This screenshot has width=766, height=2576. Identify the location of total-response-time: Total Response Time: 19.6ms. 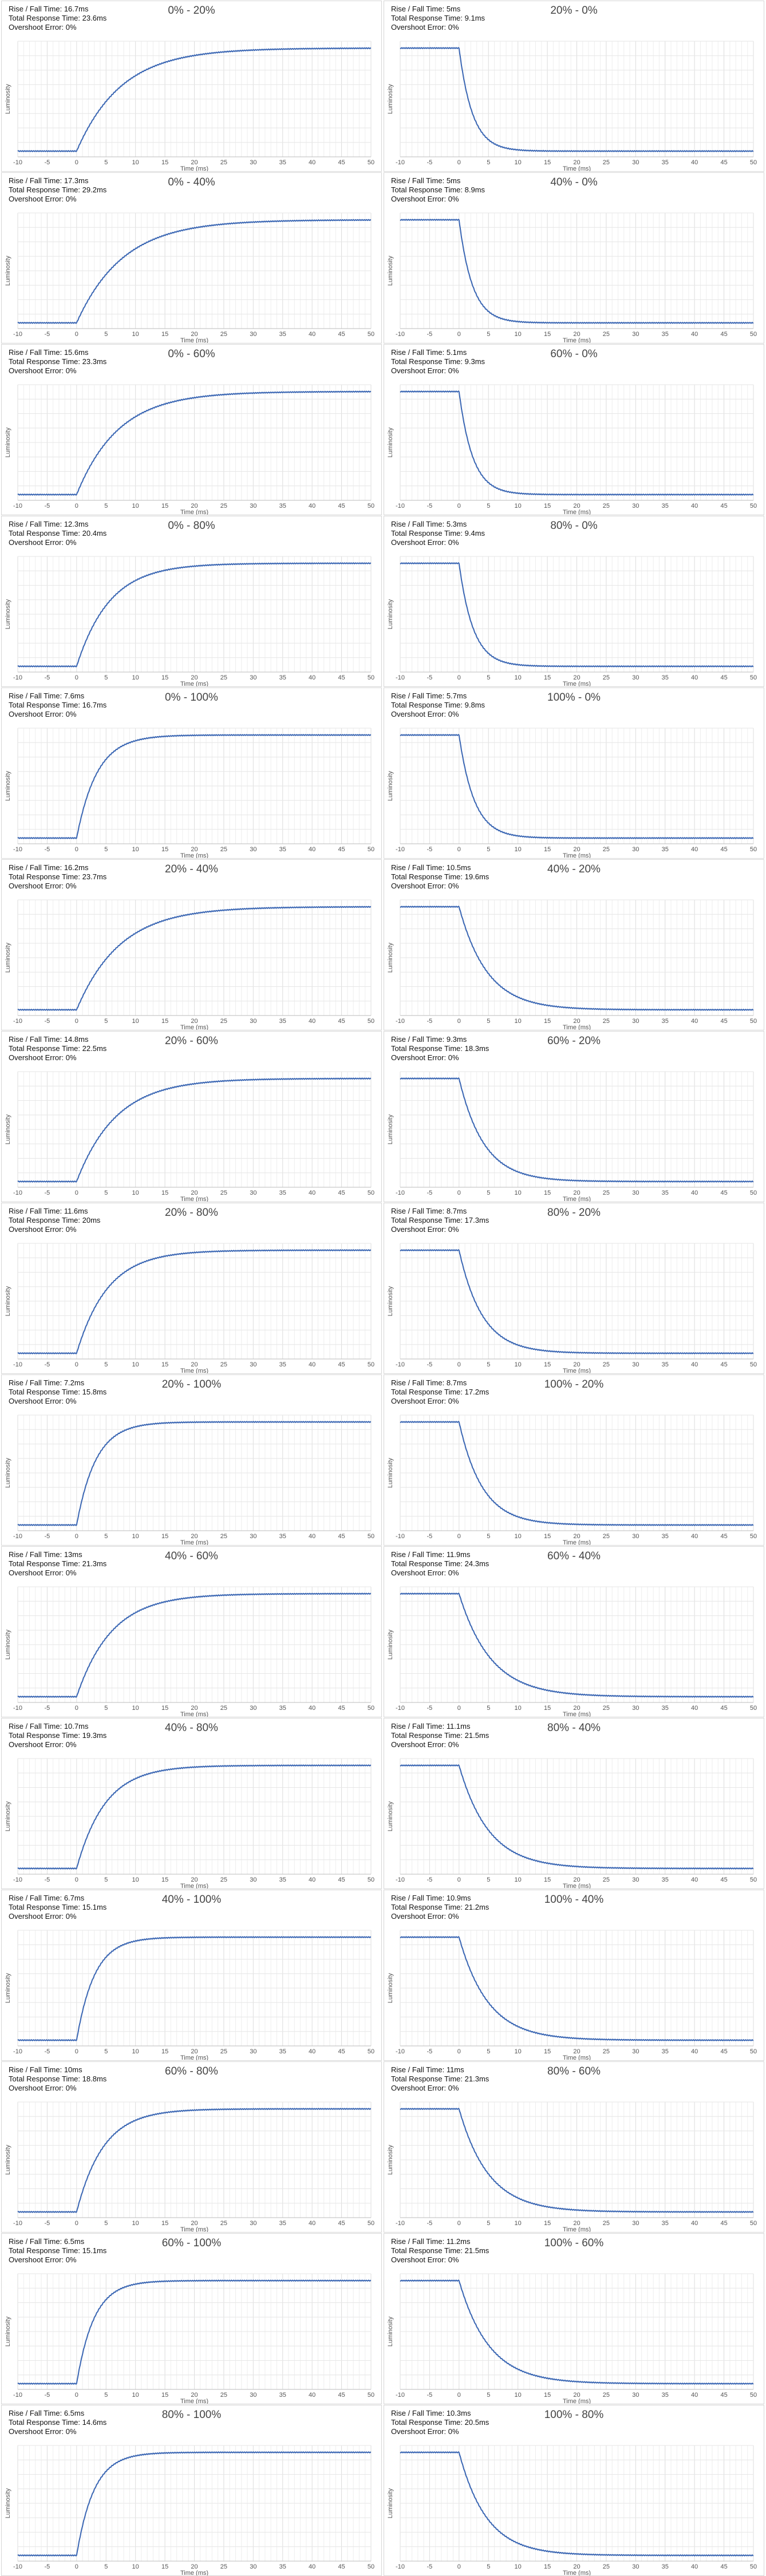
(440, 877).